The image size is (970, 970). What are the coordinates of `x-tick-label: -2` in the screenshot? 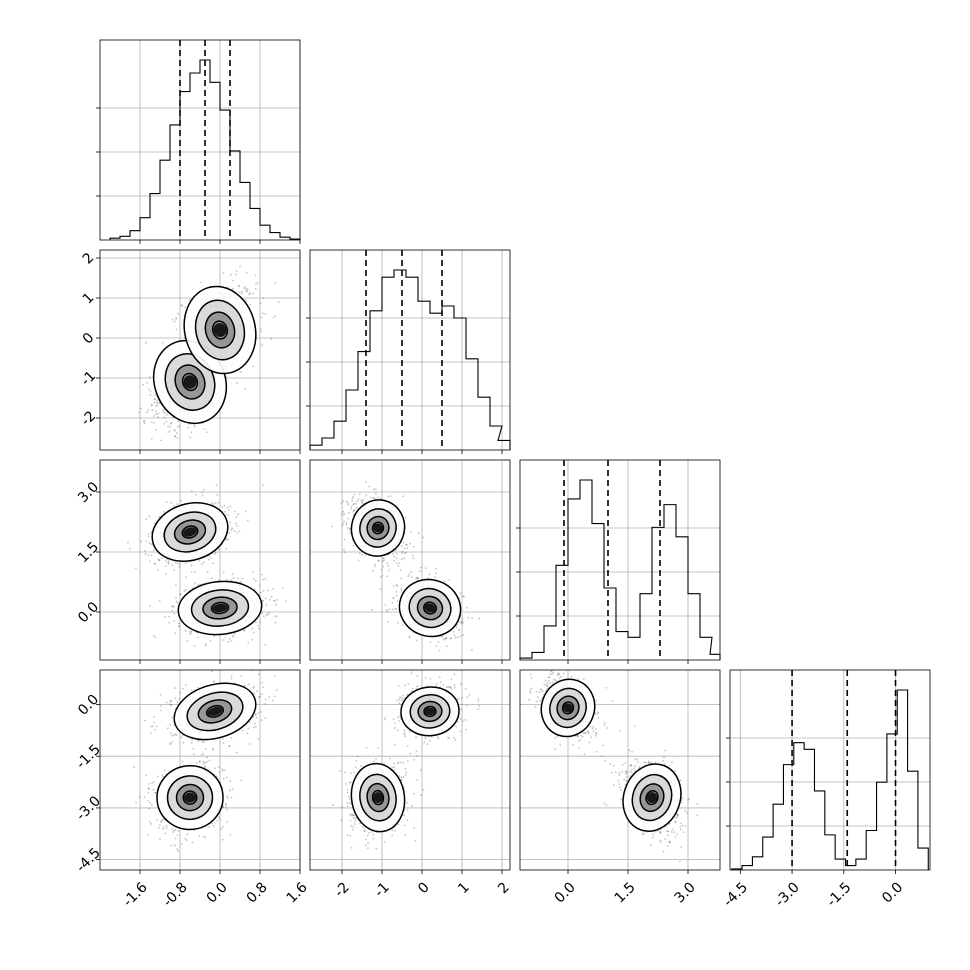 It's located at (342, 889).